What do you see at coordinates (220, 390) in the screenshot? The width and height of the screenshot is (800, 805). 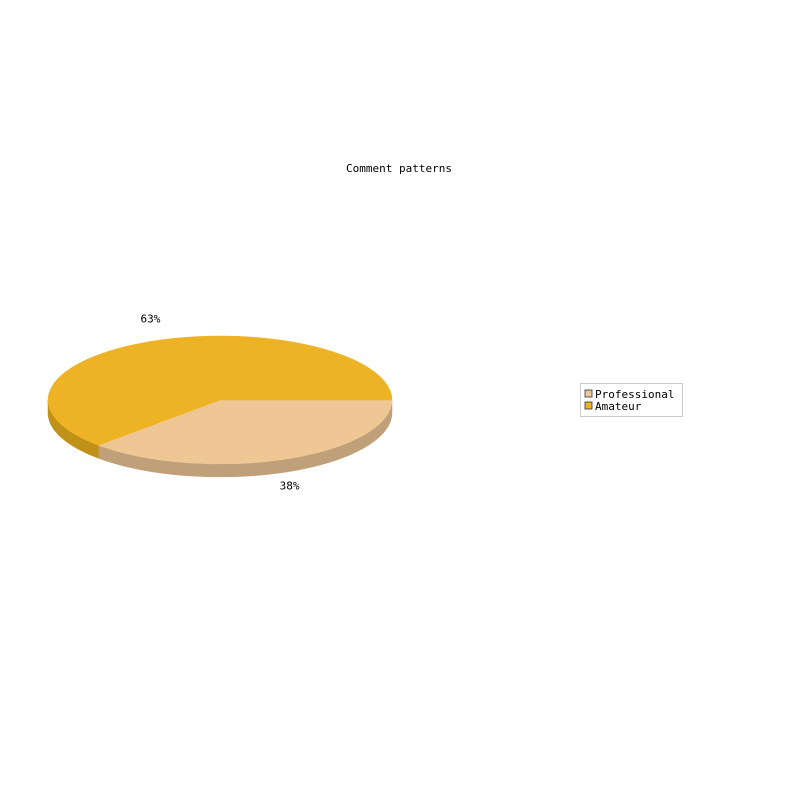 I see `pie-slice-amateur` at bounding box center [220, 390].